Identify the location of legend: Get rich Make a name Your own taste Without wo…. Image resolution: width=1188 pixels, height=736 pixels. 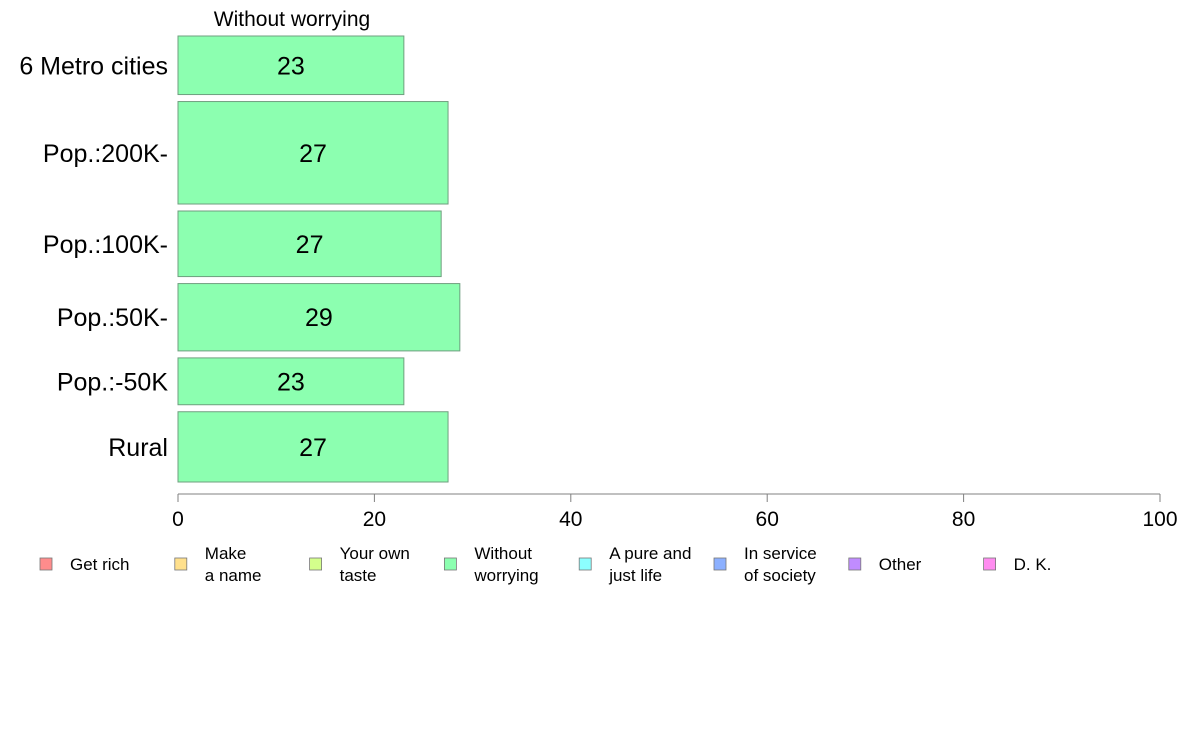
(545, 564).